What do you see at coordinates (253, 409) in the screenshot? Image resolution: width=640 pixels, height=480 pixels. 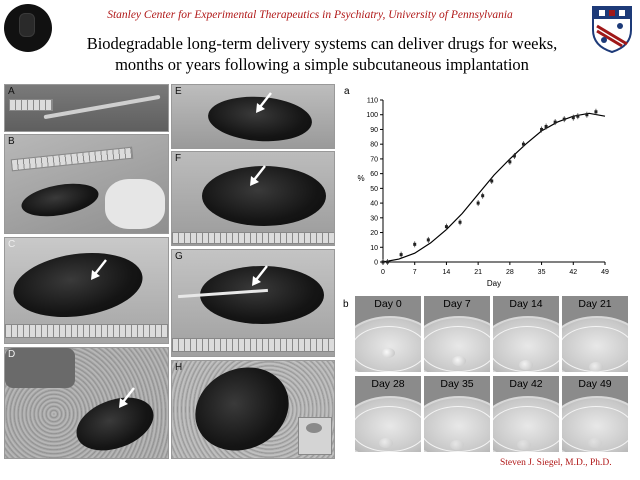 I see `photo-panel-h: H` at bounding box center [253, 409].